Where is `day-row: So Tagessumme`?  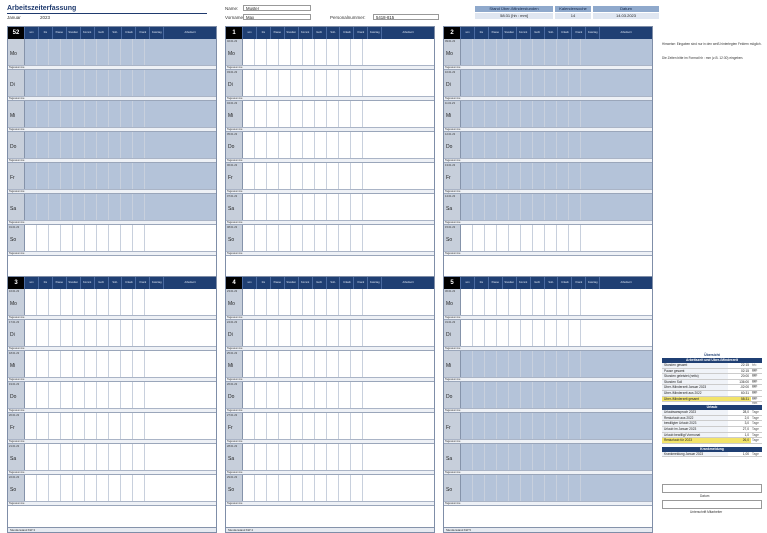 day-row: So Tagessumme is located at coordinates (548, 490).